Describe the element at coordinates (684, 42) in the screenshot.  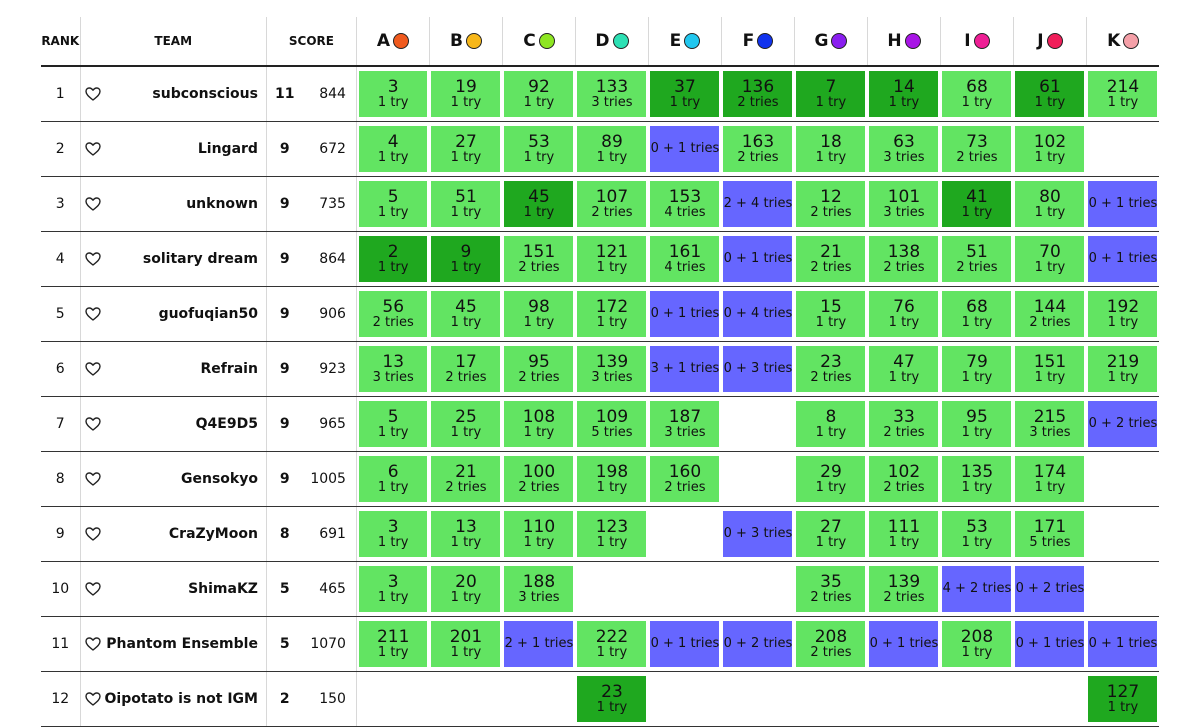
I see `problem-header-e: E` at that location.